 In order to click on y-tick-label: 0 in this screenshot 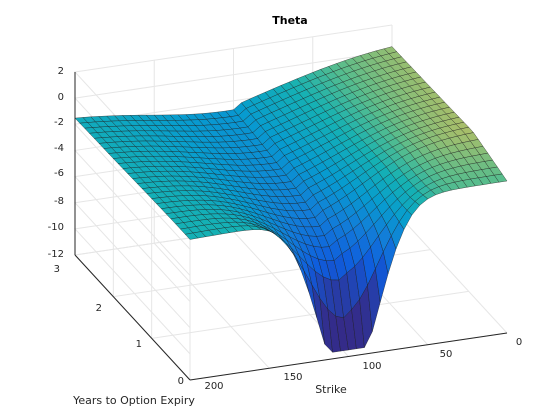, I will do `click(181, 381)`.